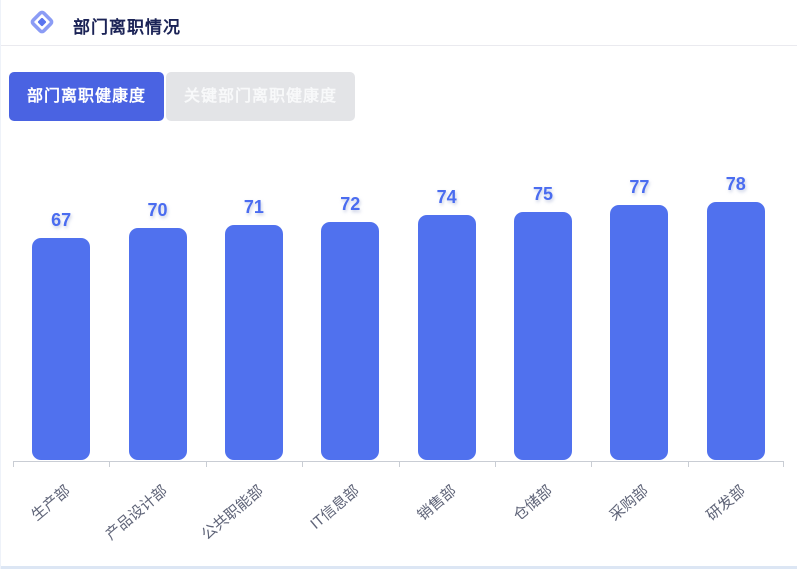 The width and height of the screenshot is (797, 569). I want to click on bar-value-label: 70, so click(157, 210).